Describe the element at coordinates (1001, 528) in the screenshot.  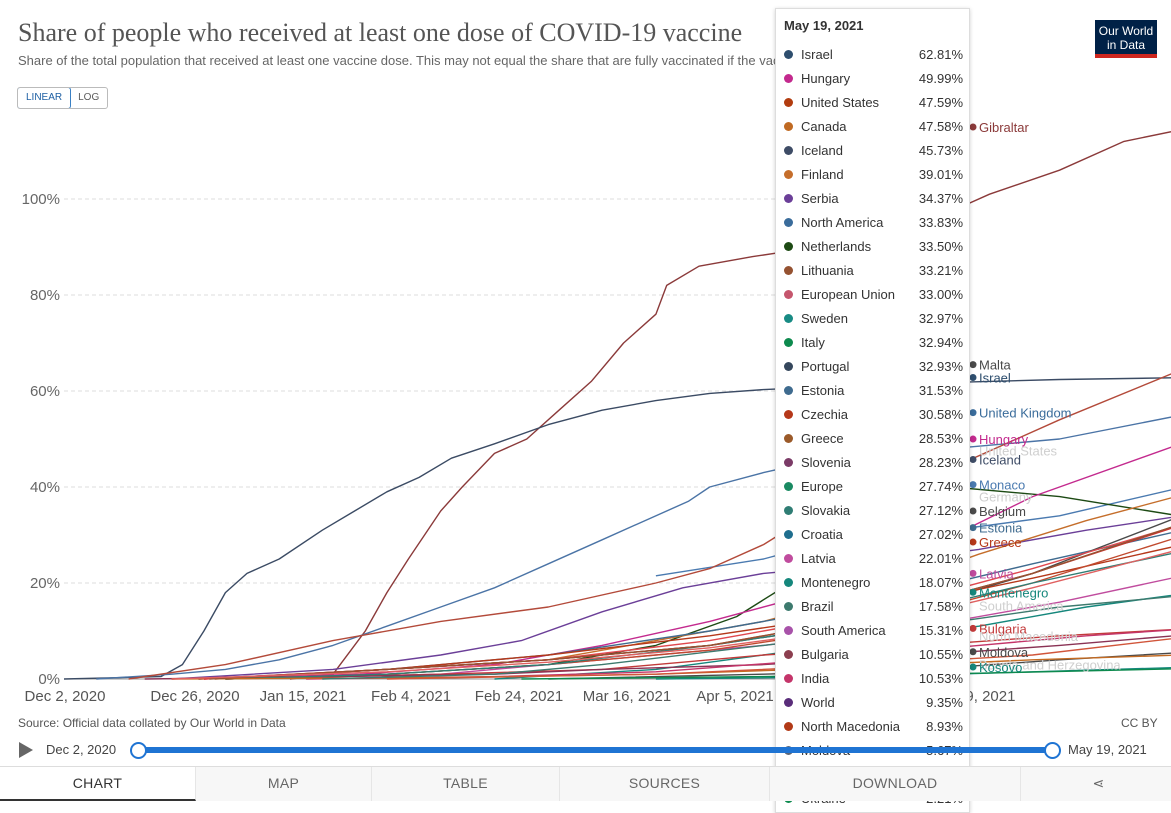
I see `end-label: Estonia` at that location.